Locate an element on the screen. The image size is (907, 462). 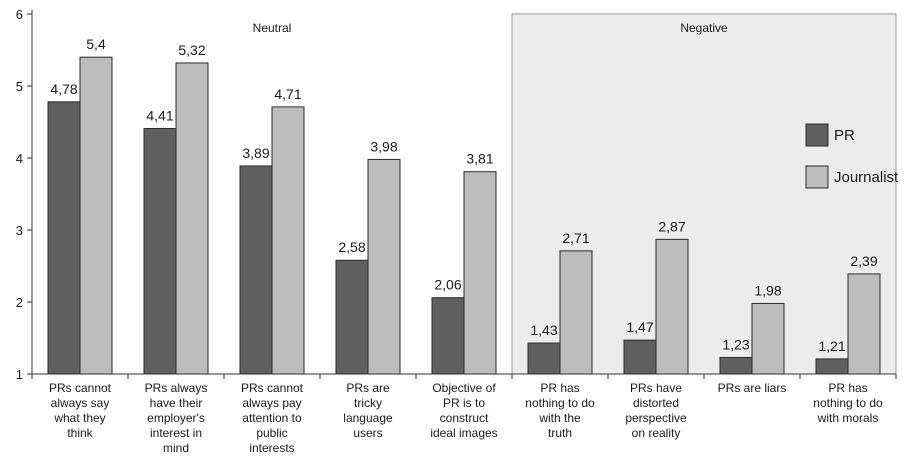
y-tick-label: 3 is located at coordinates (19, 230).